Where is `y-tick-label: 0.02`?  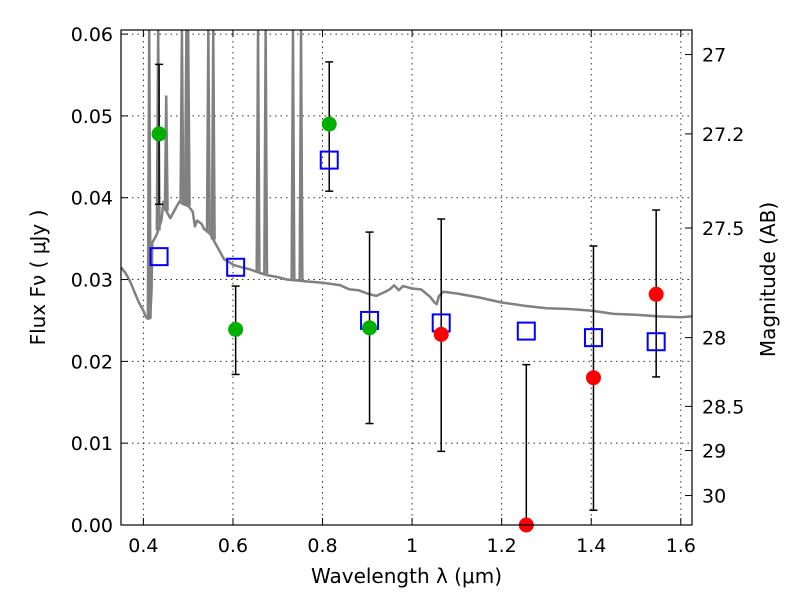
y-tick-label: 0.02 is located at coordinates (92, 362).